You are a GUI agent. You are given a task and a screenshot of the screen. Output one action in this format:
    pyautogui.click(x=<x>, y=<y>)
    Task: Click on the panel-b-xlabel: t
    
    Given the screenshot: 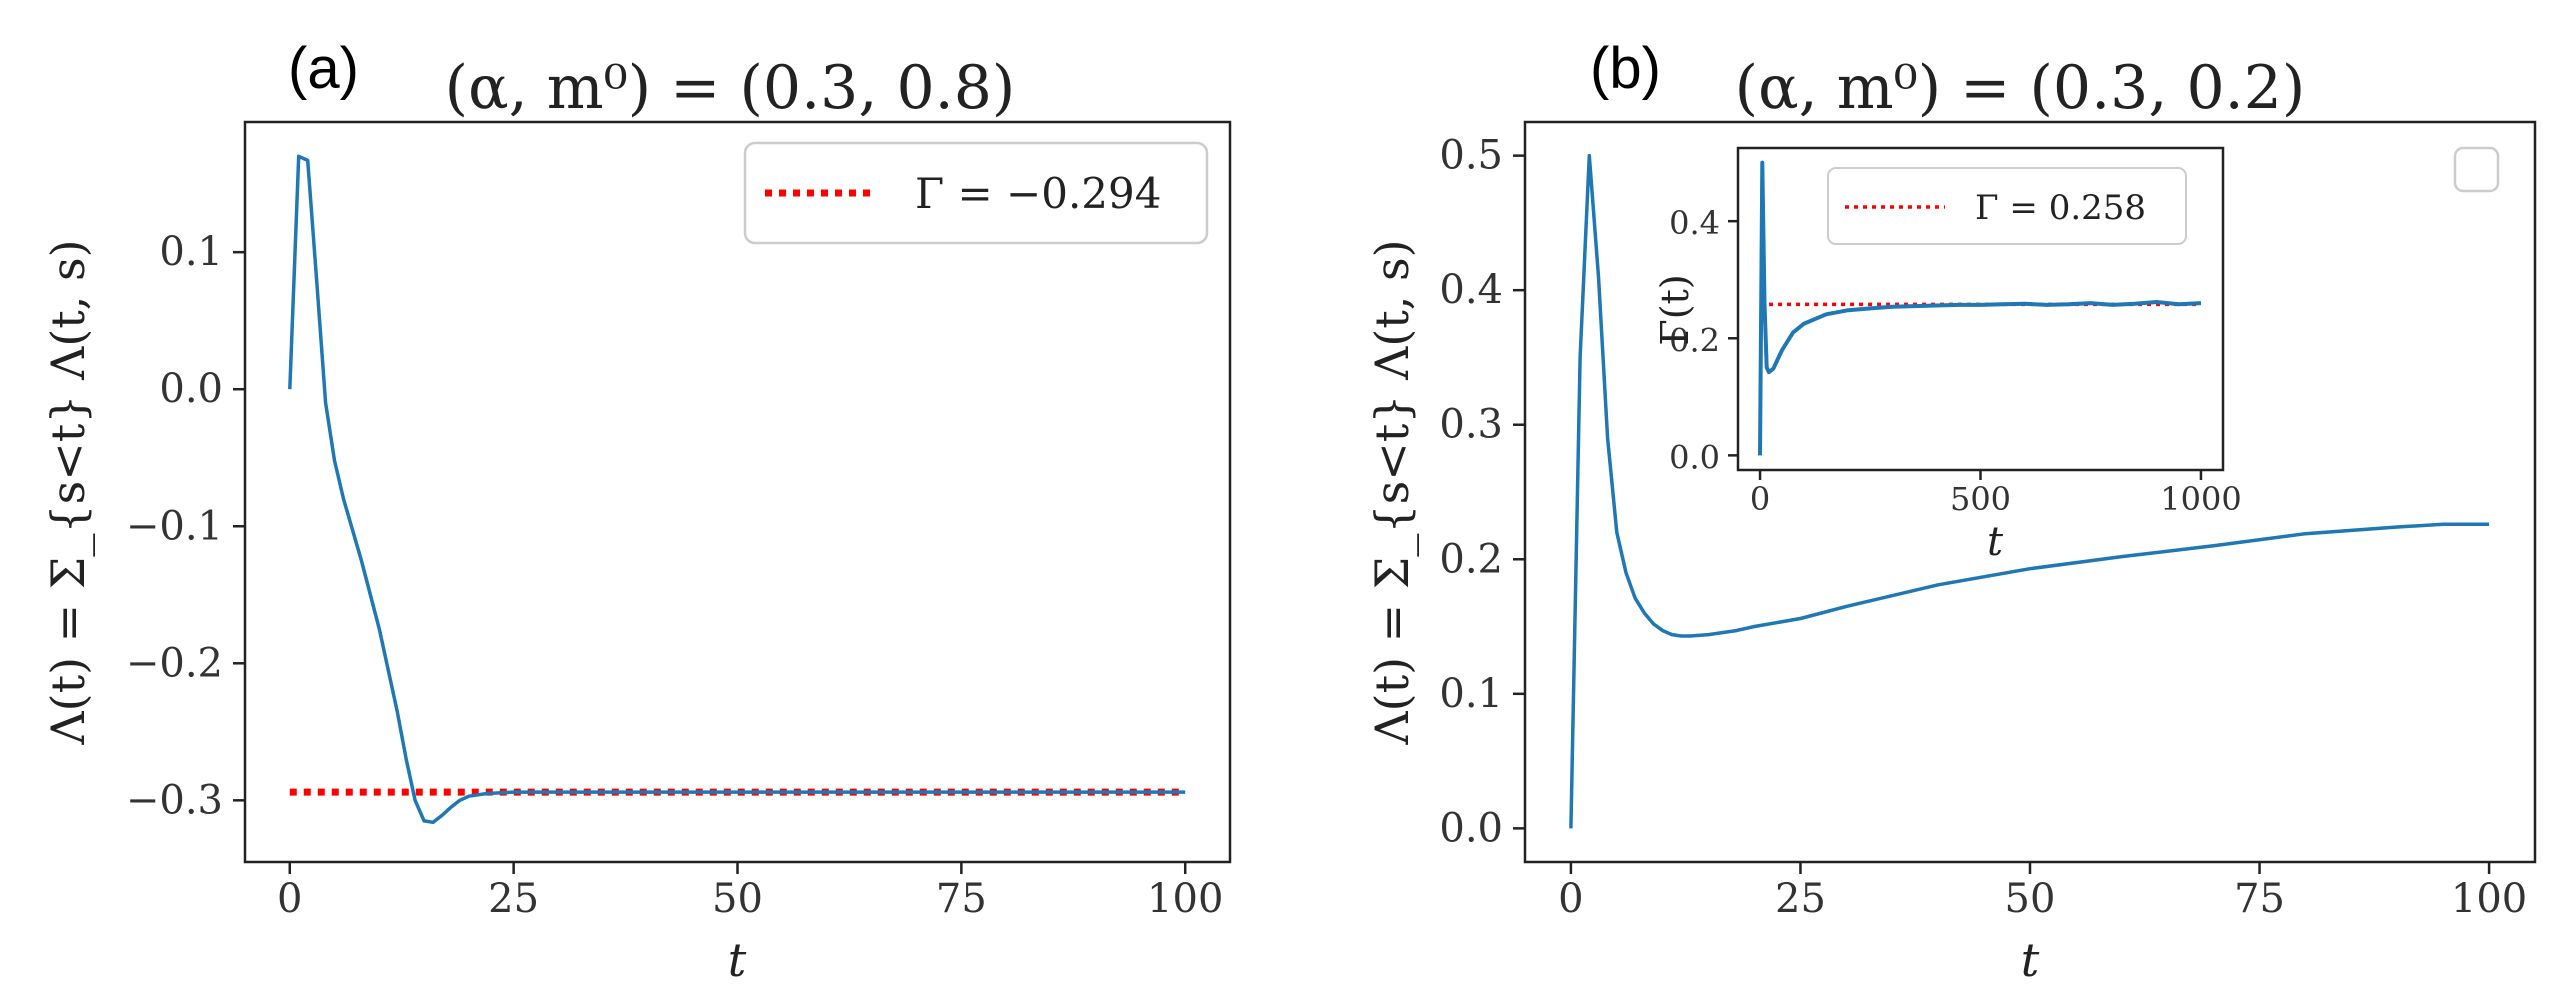 What is the action you would take?
    pyautogui.click(x=2030, y=960)
    